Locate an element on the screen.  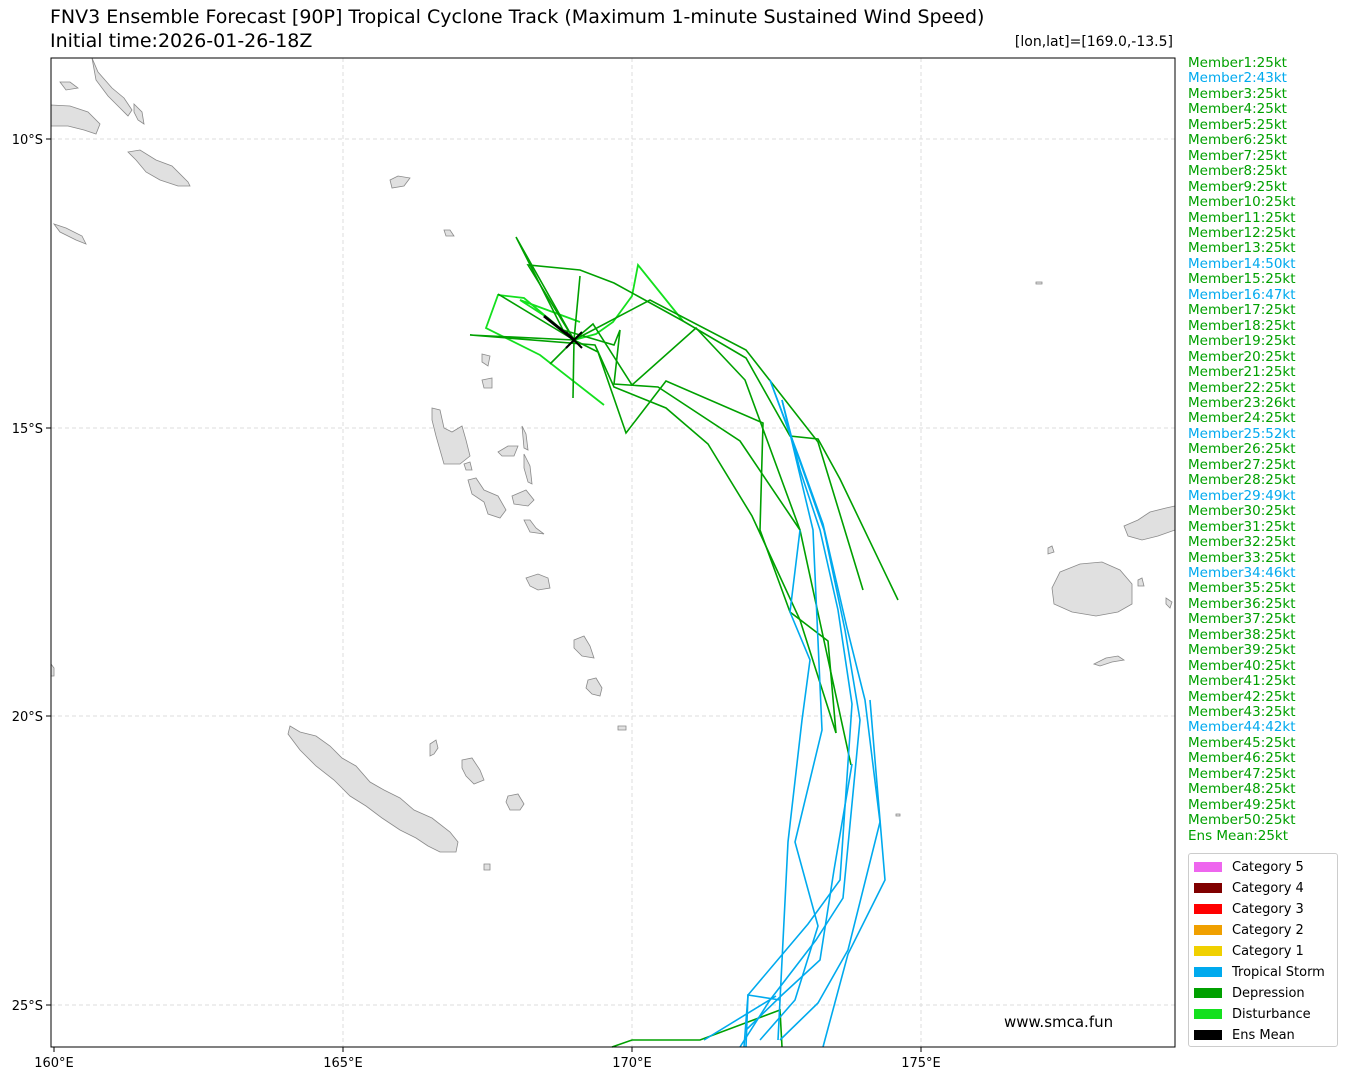
member-entry: Member18:25kt is located at coordinates (1242, 325).